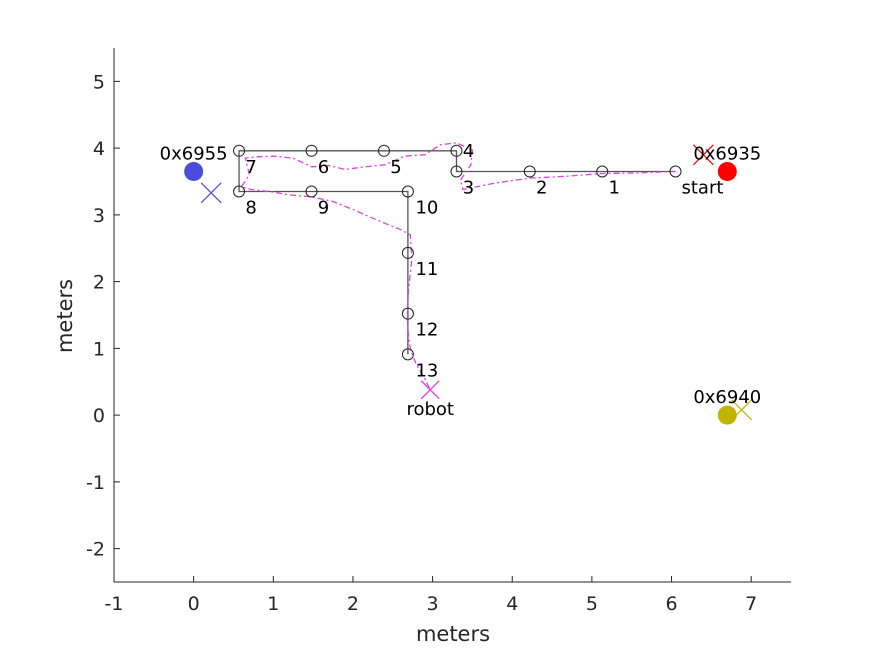 Image resolution: width=875 pixels, height=656 pixels. Describe the element at coordinates (99, 416) in the screenshot. I see `y-tick-label: 0` at that location.